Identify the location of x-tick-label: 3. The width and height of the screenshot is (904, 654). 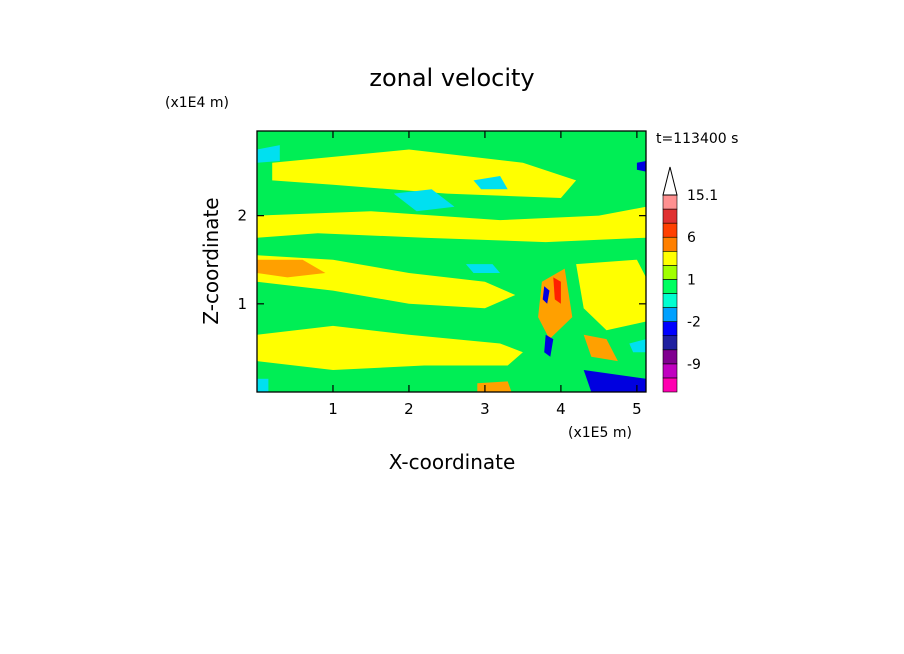
(485, 409).